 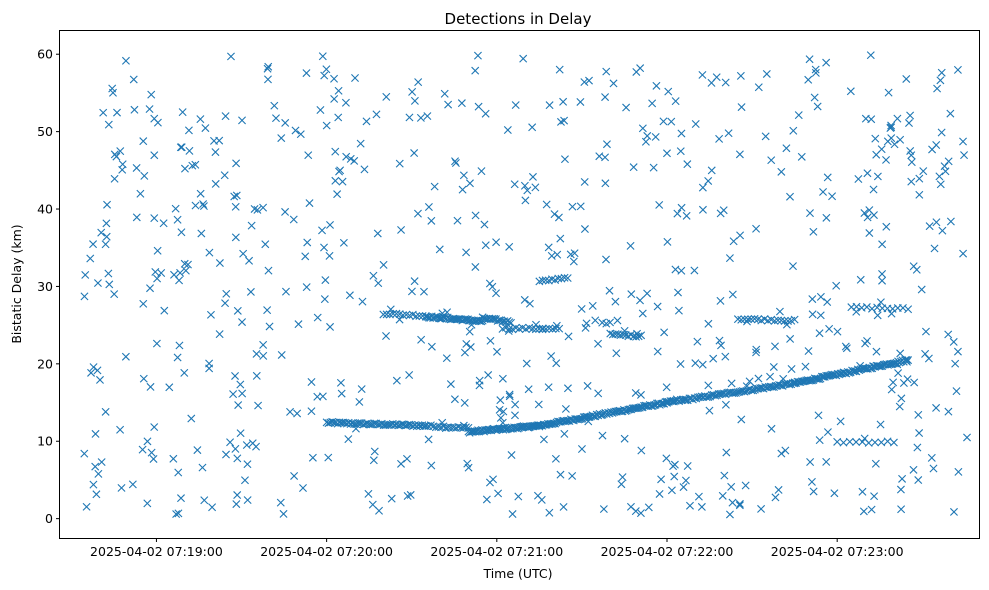 What do you see at coordinates (48, 286) in the screenshot?
I see `y-axis: 0 10 20 30 40 50 60` at bounding box center [48, 286].